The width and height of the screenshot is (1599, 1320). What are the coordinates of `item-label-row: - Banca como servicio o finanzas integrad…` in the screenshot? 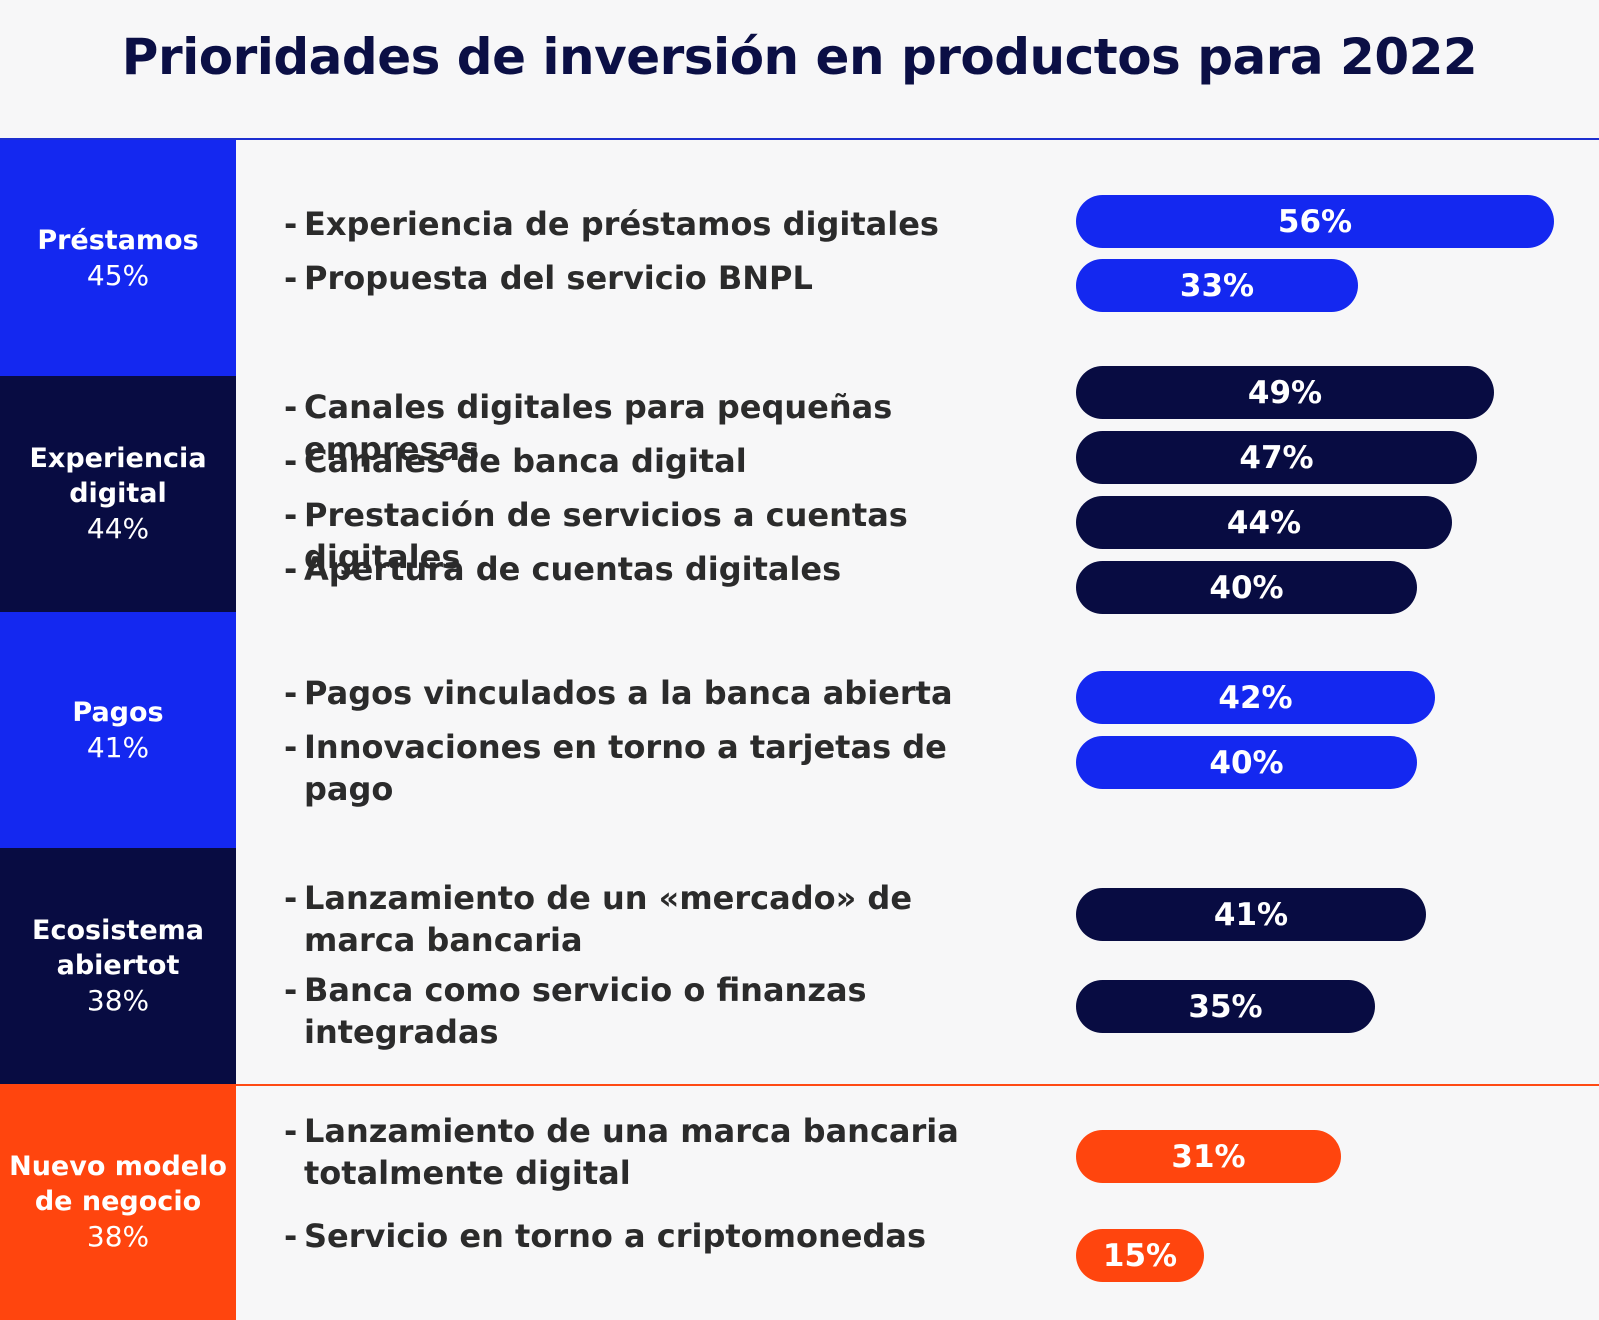 It's located at (654, 1011).